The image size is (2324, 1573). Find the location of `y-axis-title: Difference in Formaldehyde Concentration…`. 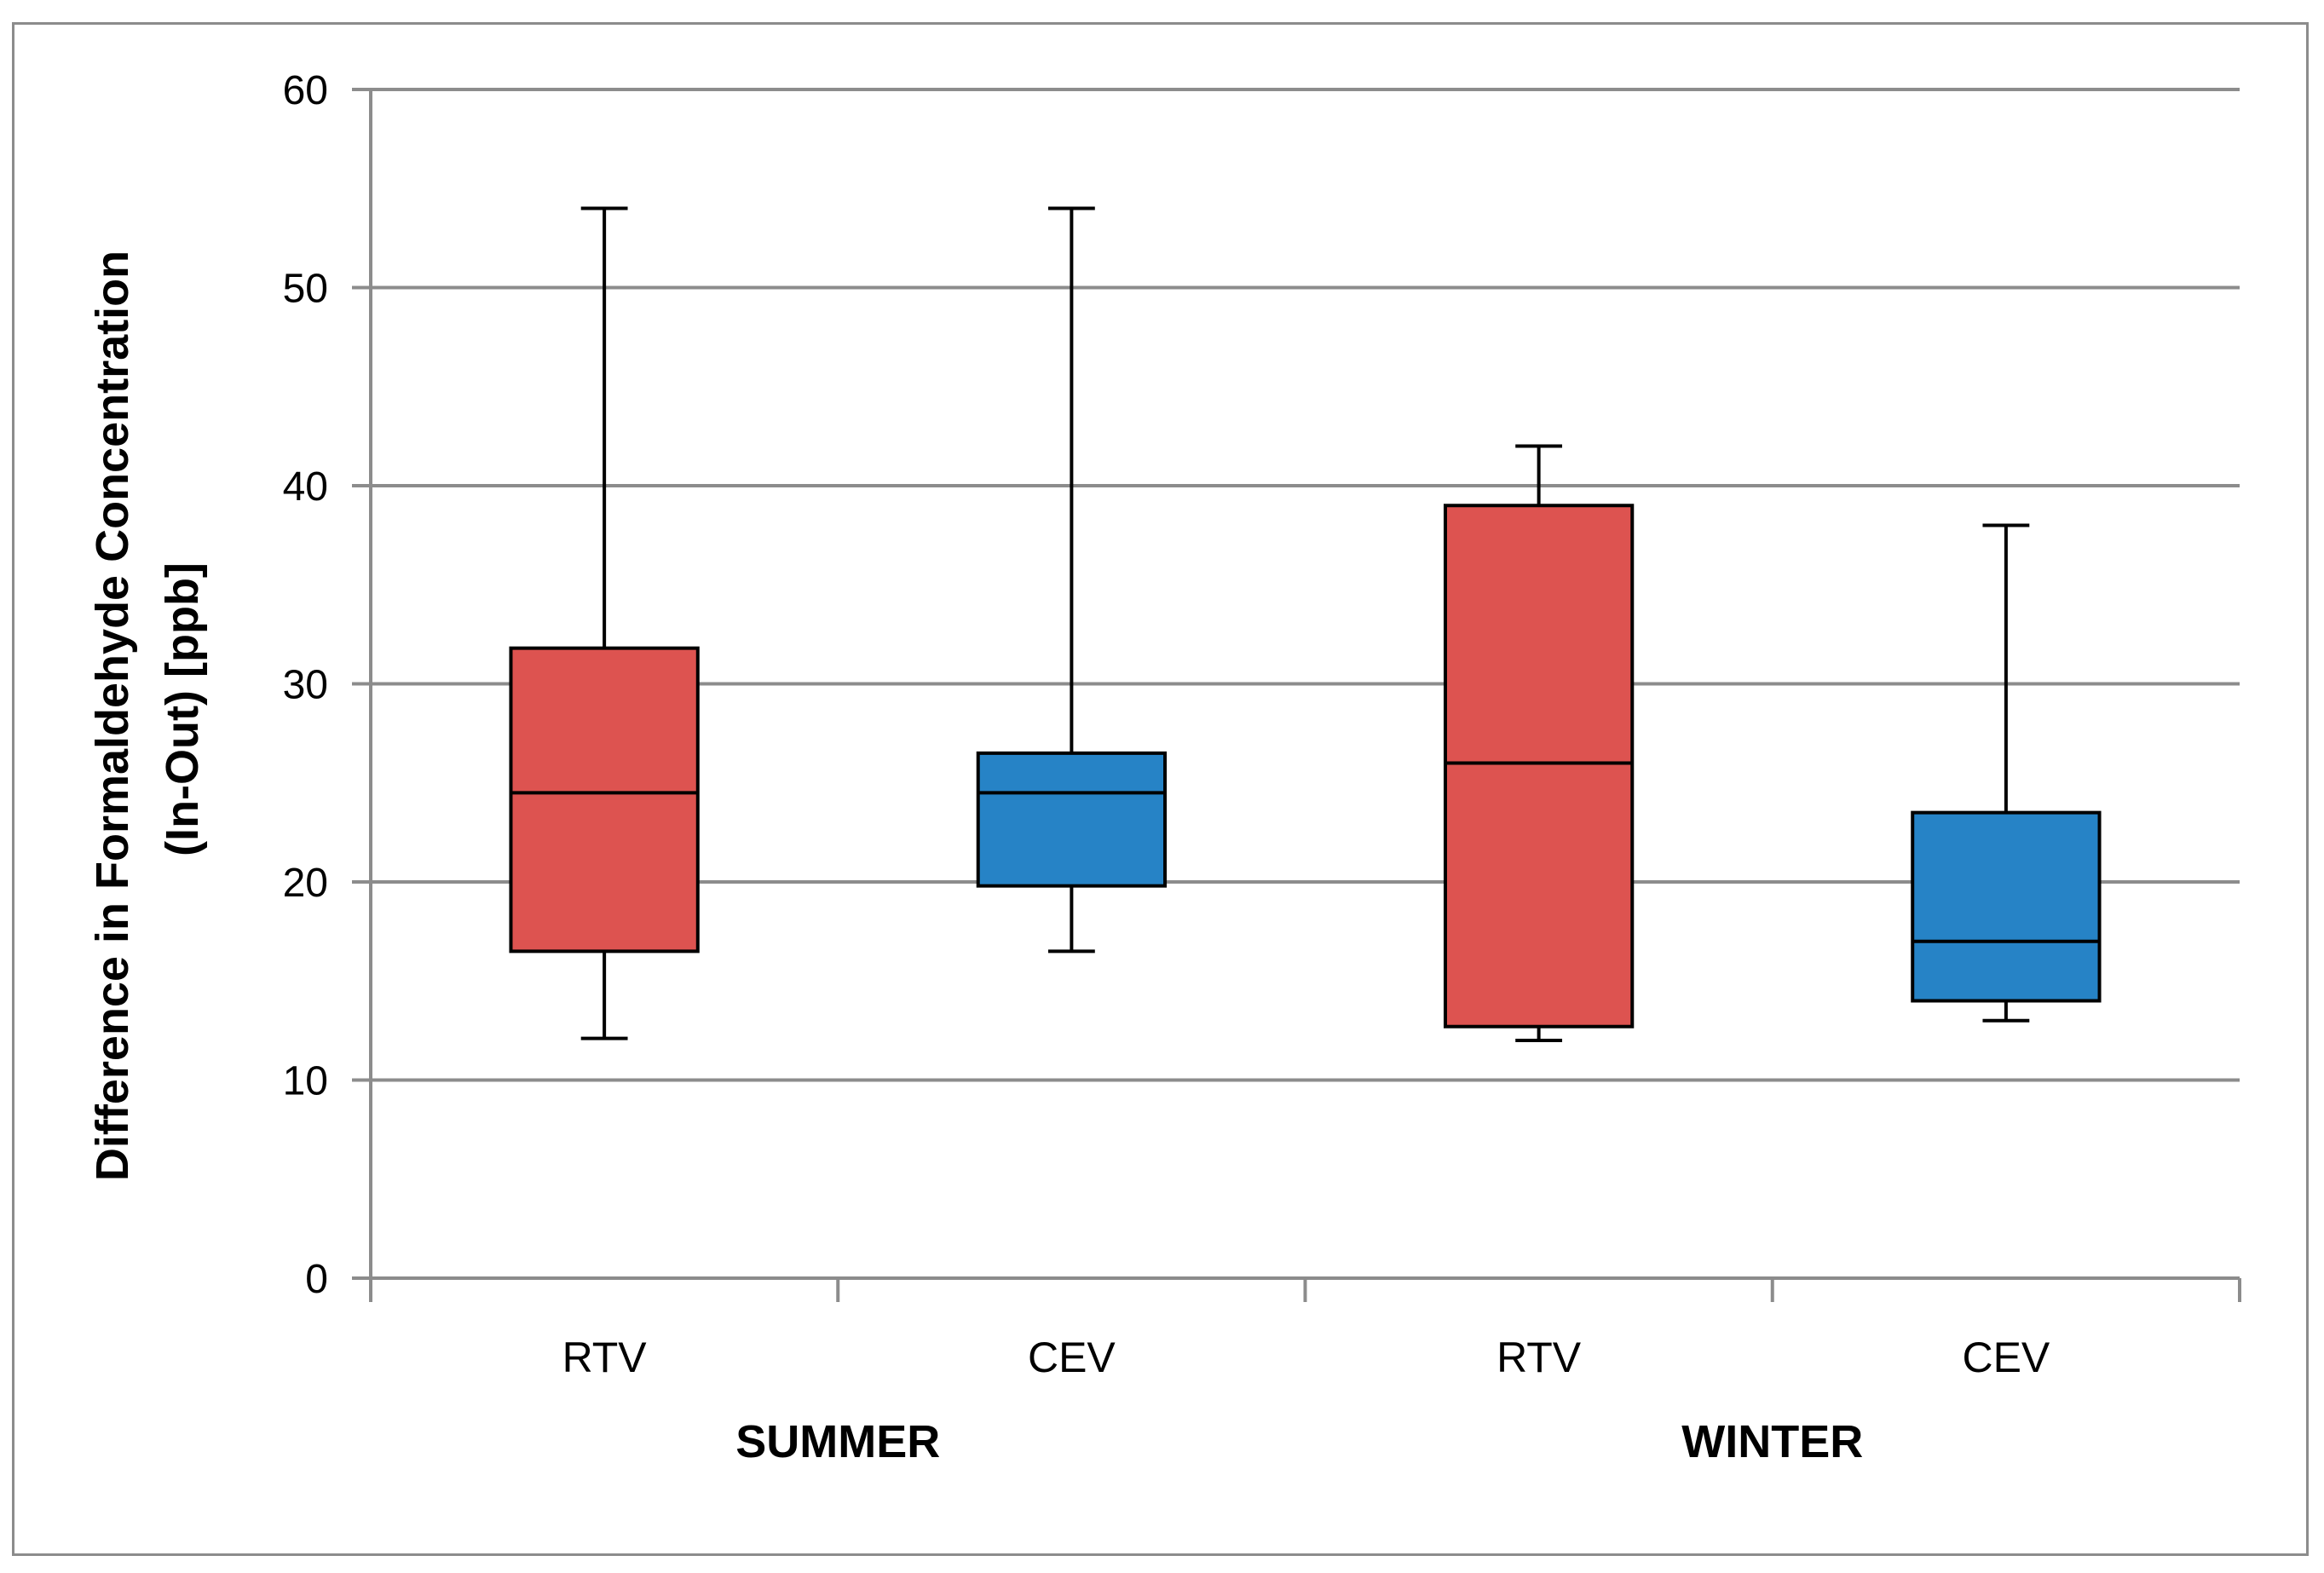

y-axis-title: Difference in Formaldehyde Concentration… is located at coordinates (147, 710).